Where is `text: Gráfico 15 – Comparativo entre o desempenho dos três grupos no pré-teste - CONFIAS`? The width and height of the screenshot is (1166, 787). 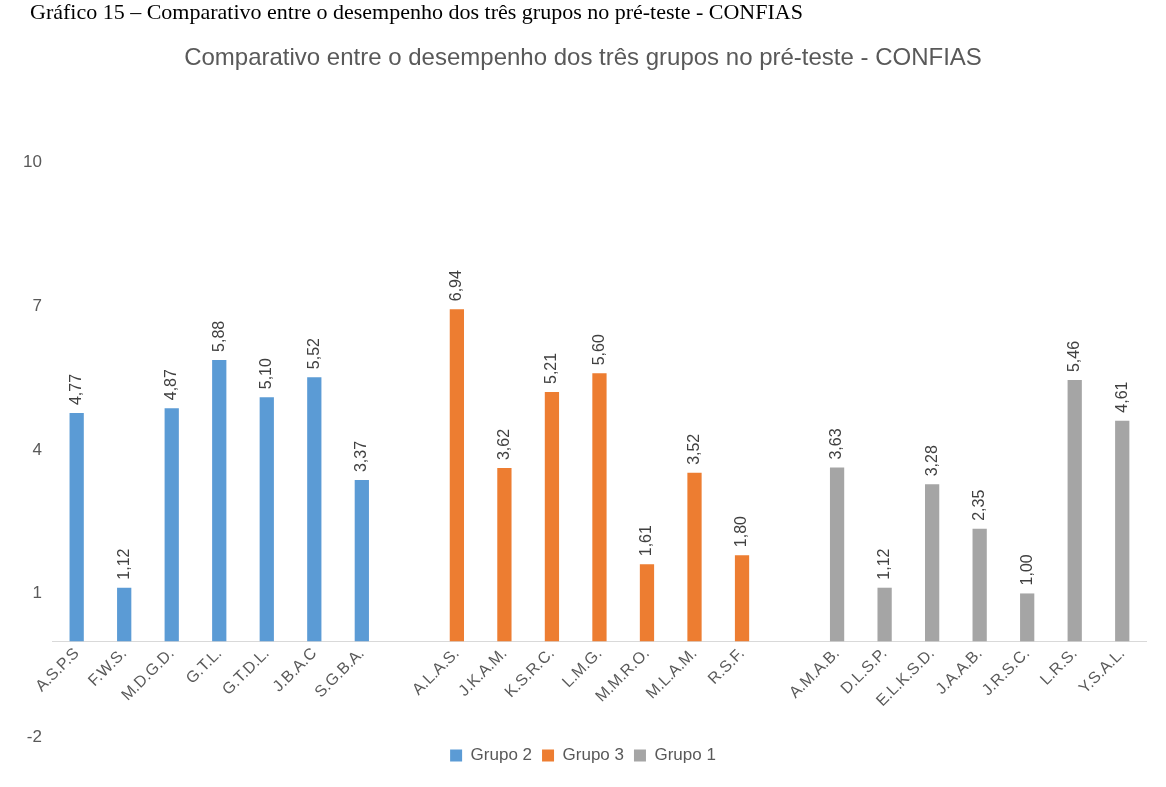
text: Gráfico 15 – Comparativo entre o desempenho dos três grupos no pré-teste - CONFIAS is located at coordinates (416, 12).